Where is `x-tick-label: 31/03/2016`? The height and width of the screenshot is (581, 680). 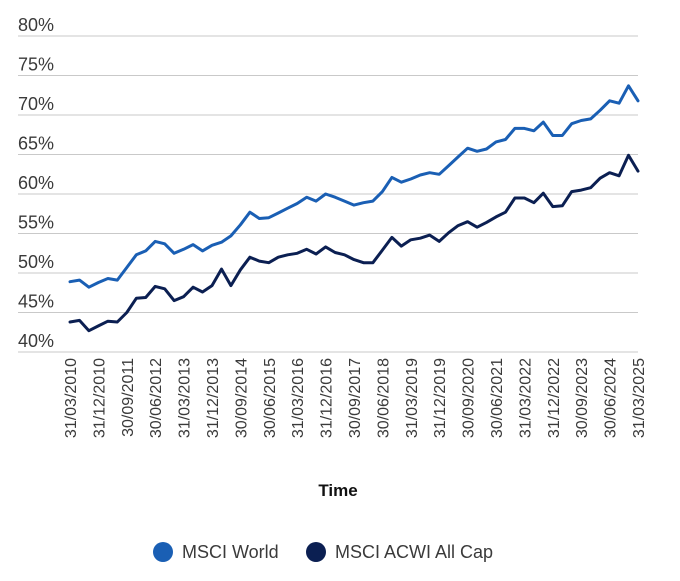 x-tick-label: 31/03/2016 is located at coordinates (298, 398).